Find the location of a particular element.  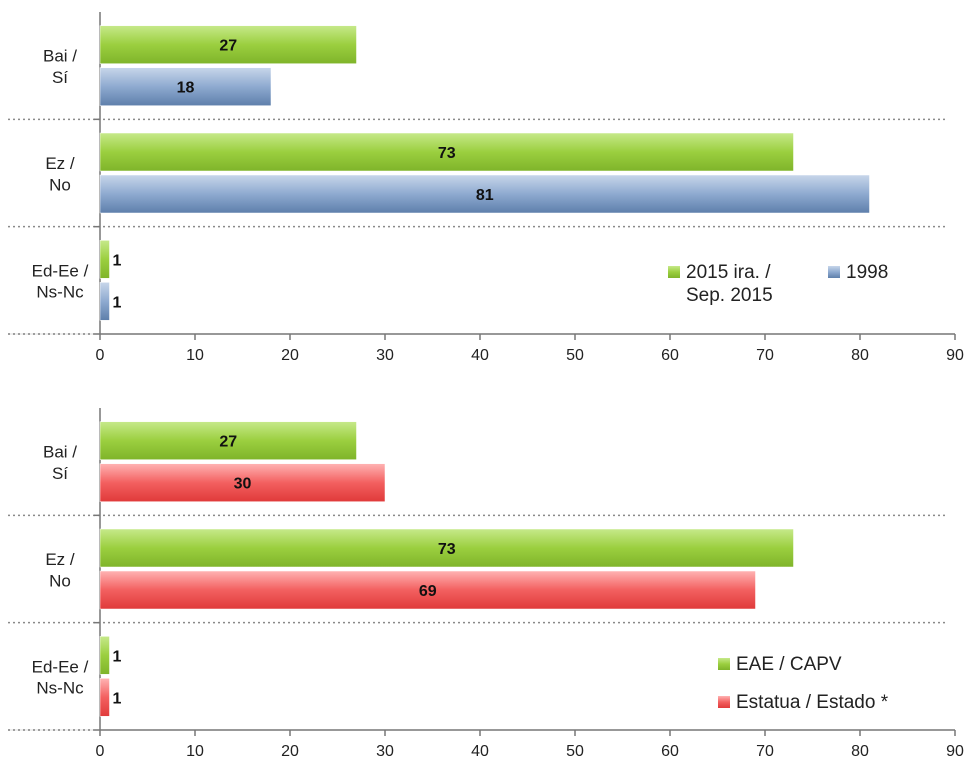

bar-value-label: 81 is located at coordinates (485, 195).